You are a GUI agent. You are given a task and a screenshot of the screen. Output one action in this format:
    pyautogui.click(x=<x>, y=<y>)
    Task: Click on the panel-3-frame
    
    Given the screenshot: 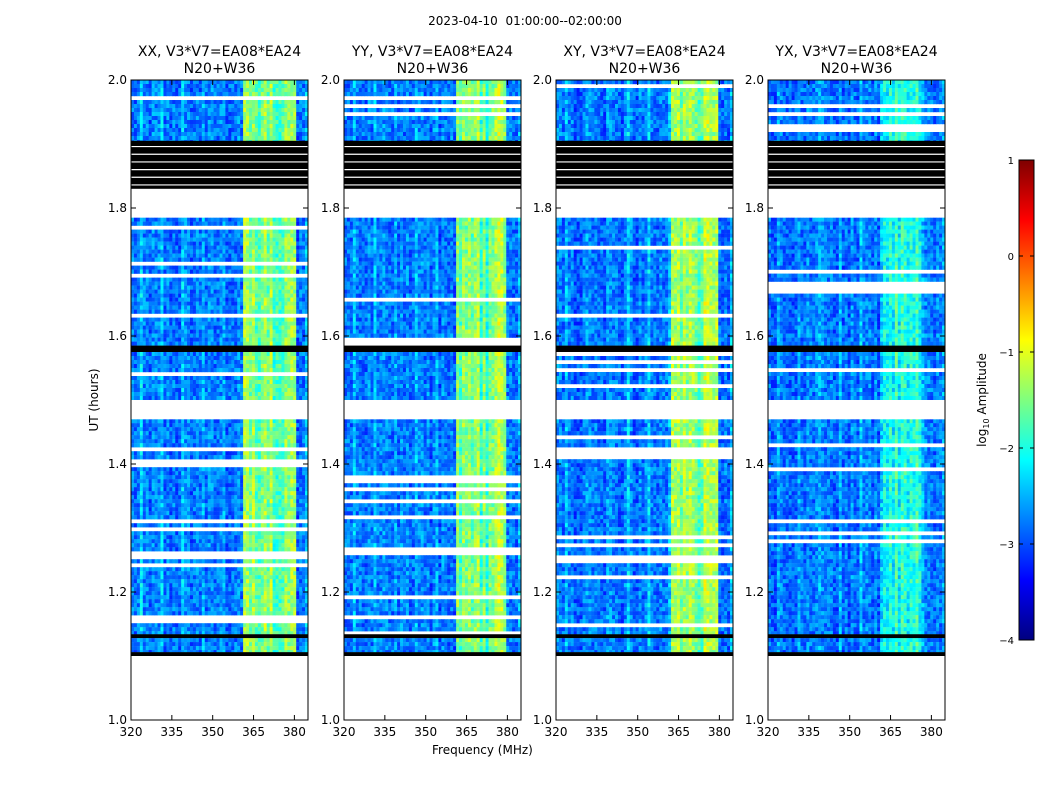 What is the action you would take?
    pyautogui.click(x=644, y=400)
    